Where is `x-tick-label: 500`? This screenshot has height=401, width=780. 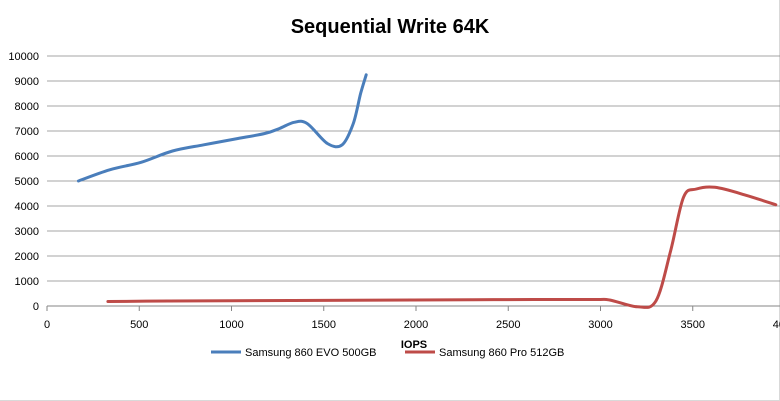
x-tick-label: 500 is located at coordinates (139, 325).